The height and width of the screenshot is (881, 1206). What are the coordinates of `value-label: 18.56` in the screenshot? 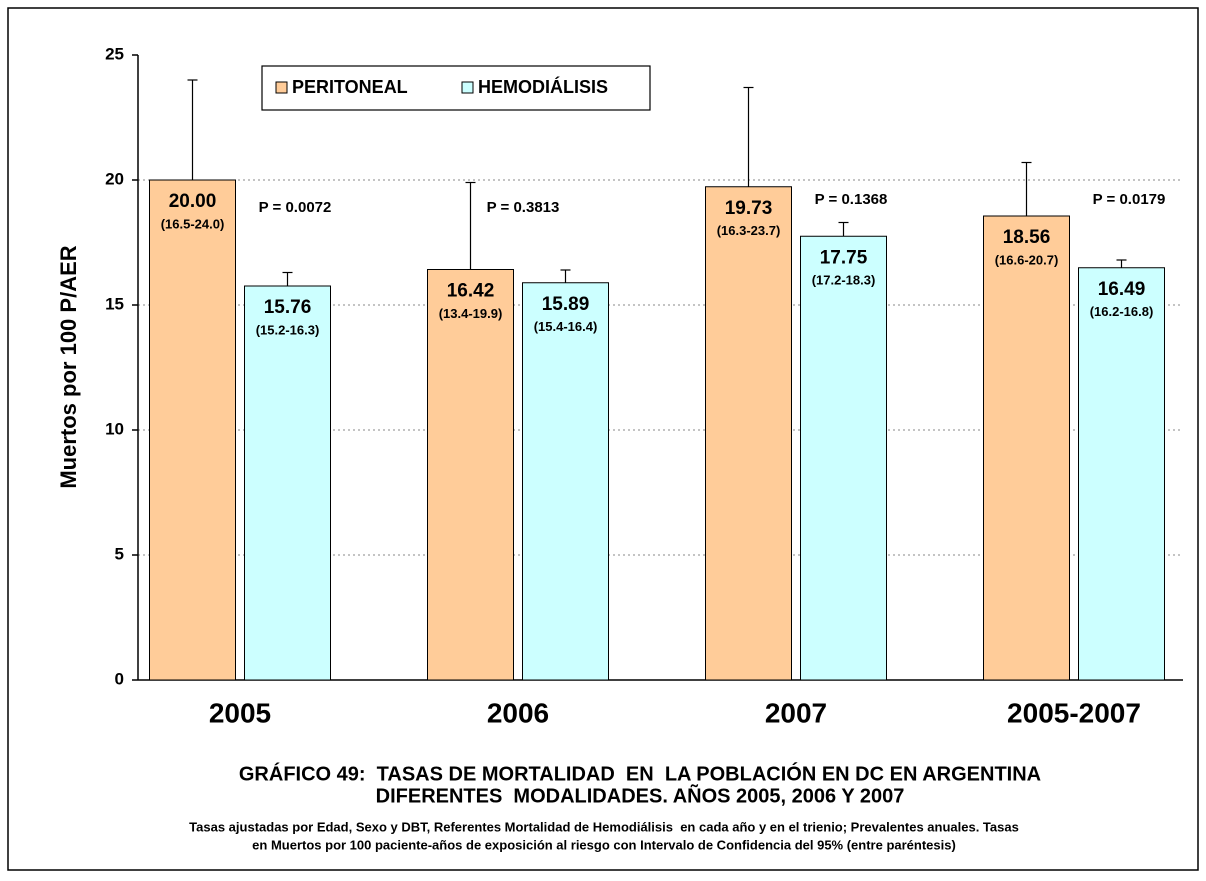 It's located at (1027, 237).